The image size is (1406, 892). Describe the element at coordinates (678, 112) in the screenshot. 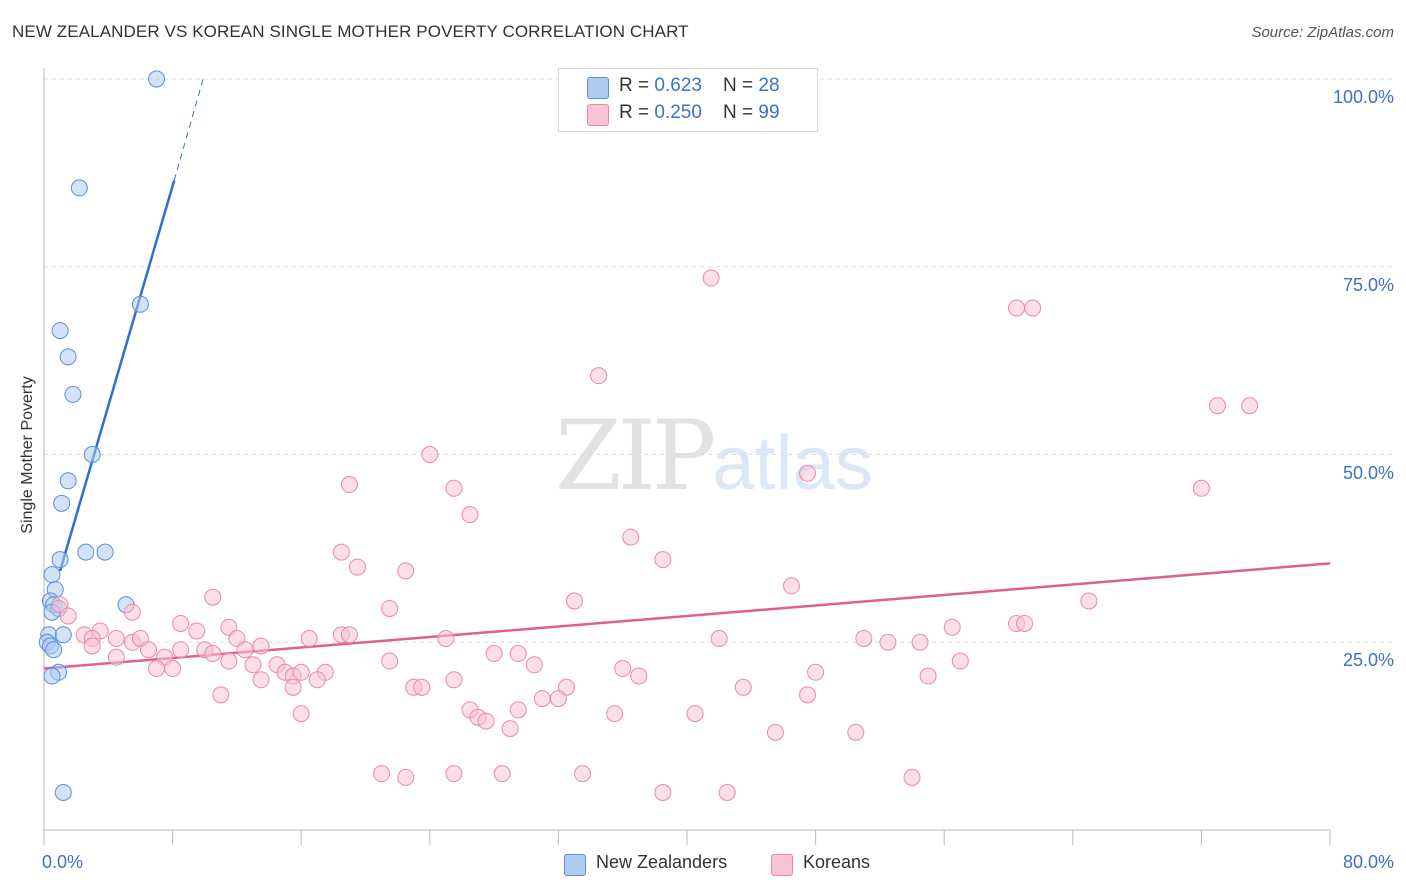

I see `legend-r-value: 0.250` at that location.